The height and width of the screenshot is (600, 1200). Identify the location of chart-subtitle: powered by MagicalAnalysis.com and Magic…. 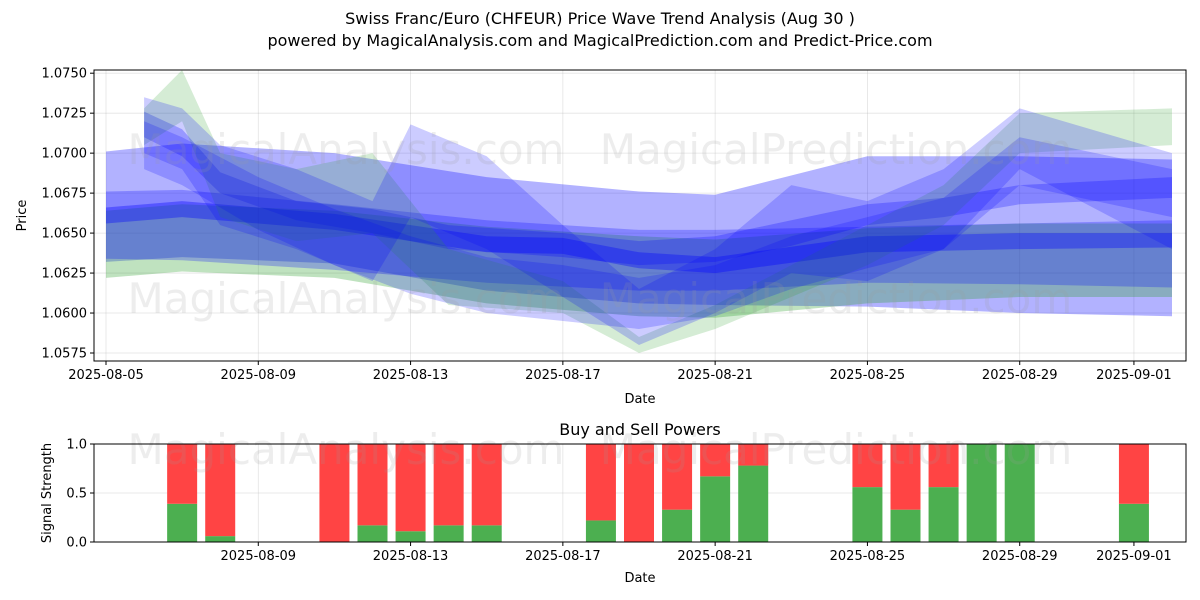
(600, 40).